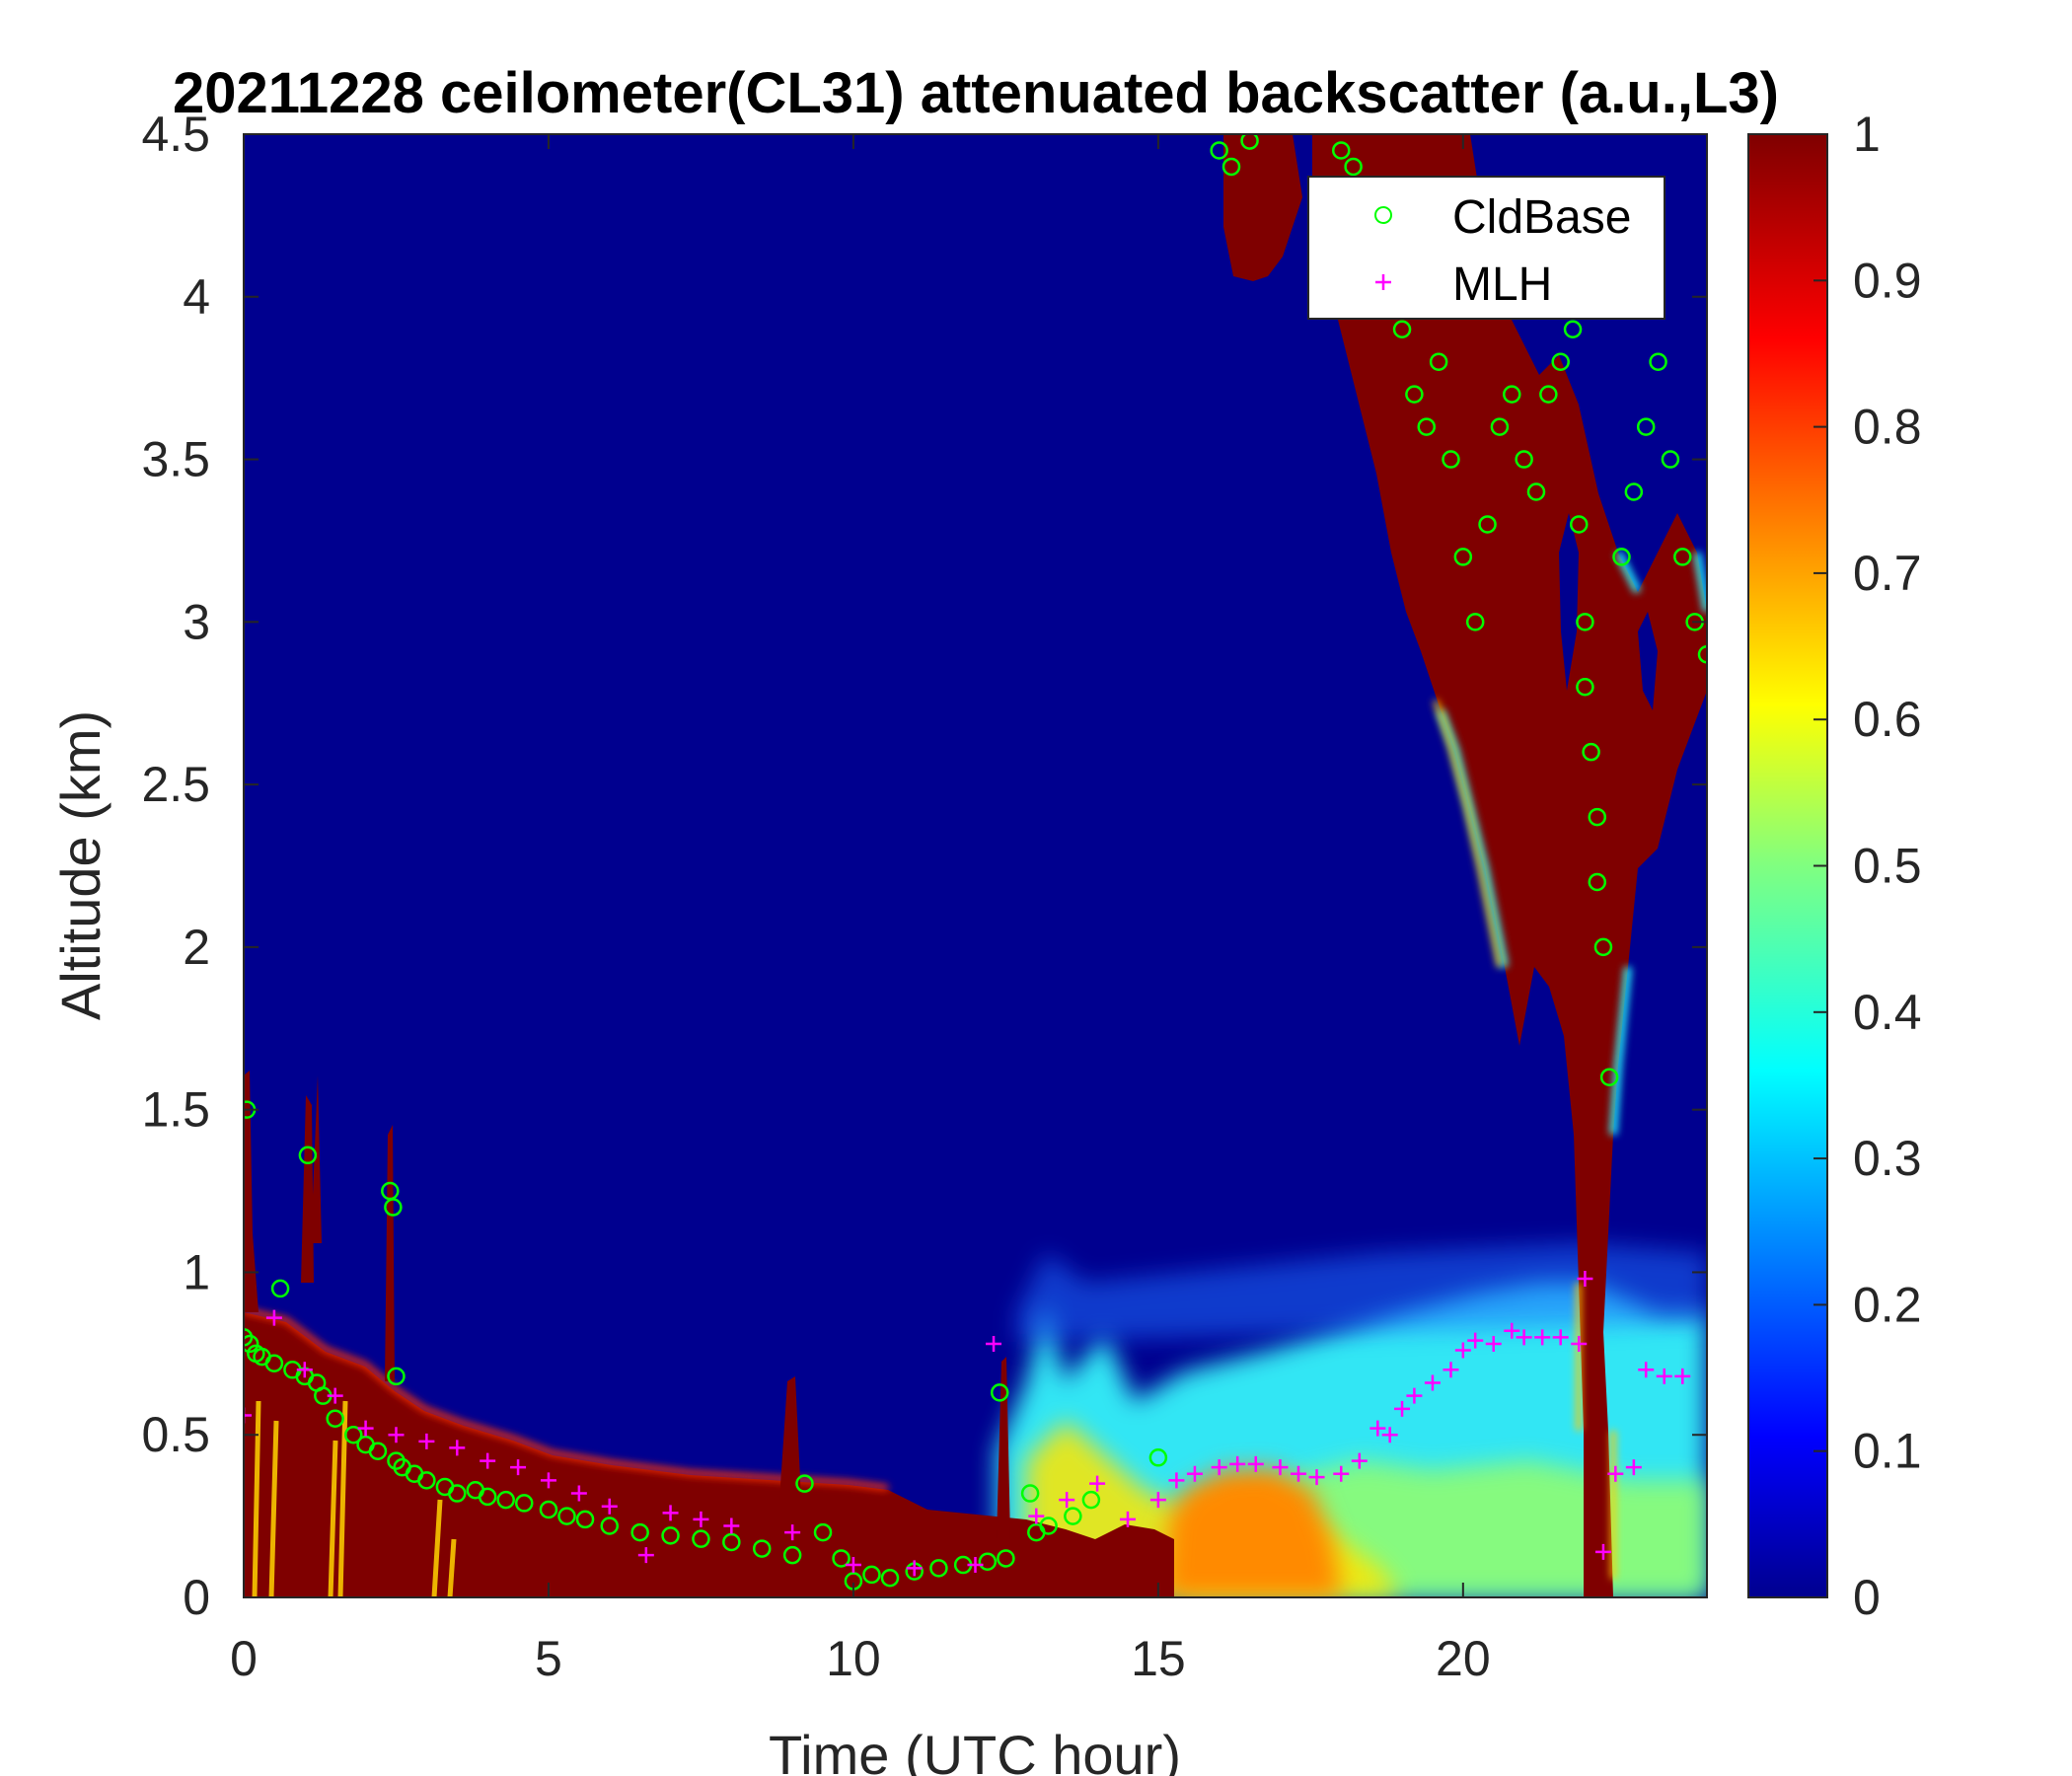 This screenshot has height=1776, width=2072. I want to click on surface-layer-red-edge, so click(566, 1399).